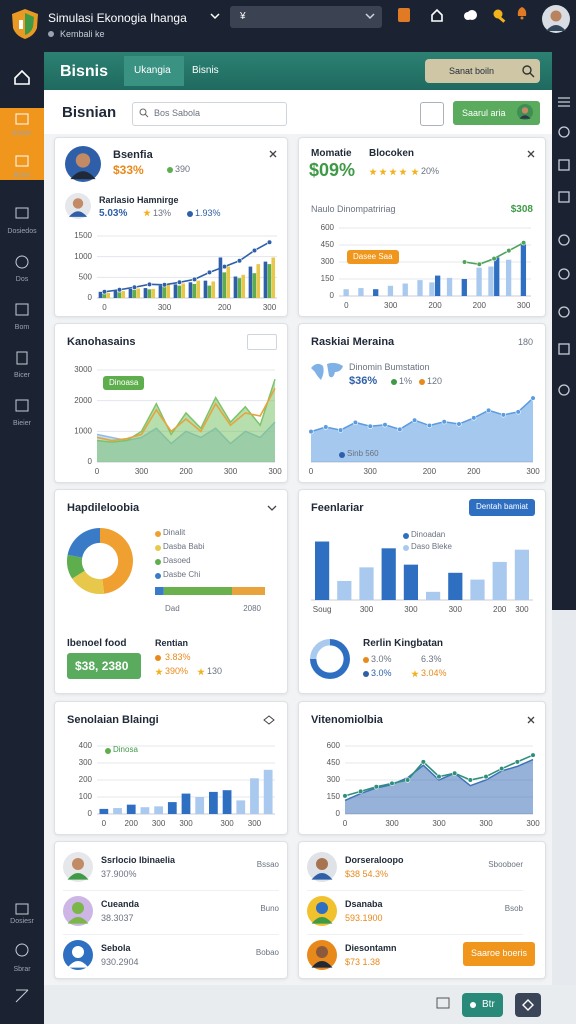 This screenshot has height=1024, width=576. What do you see at coordinates (100, 561) in the screenshot?
I see `chart` at bounding box center [100, 561].